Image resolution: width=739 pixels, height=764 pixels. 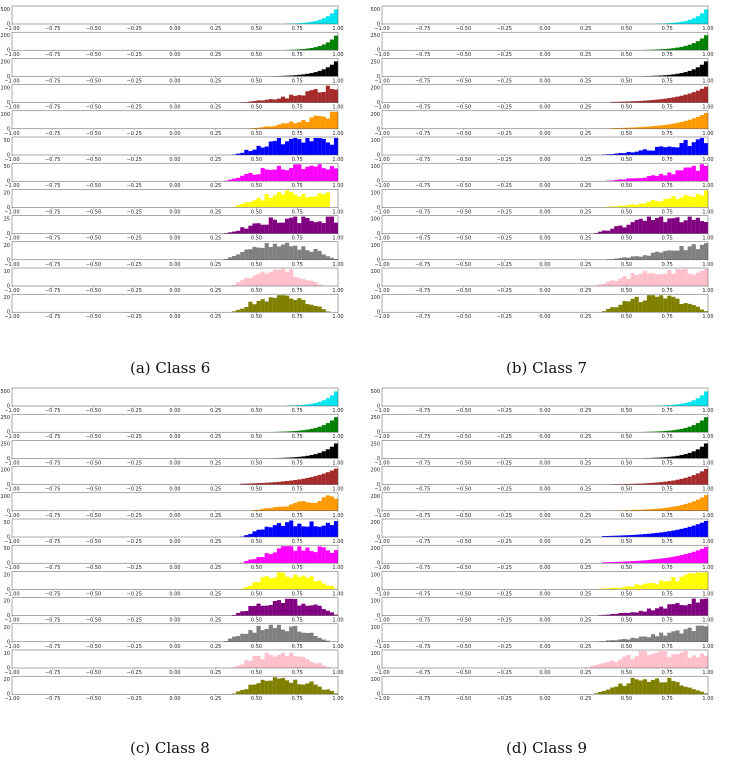 I want to click on plot-frame, so click(x=175, y=606).